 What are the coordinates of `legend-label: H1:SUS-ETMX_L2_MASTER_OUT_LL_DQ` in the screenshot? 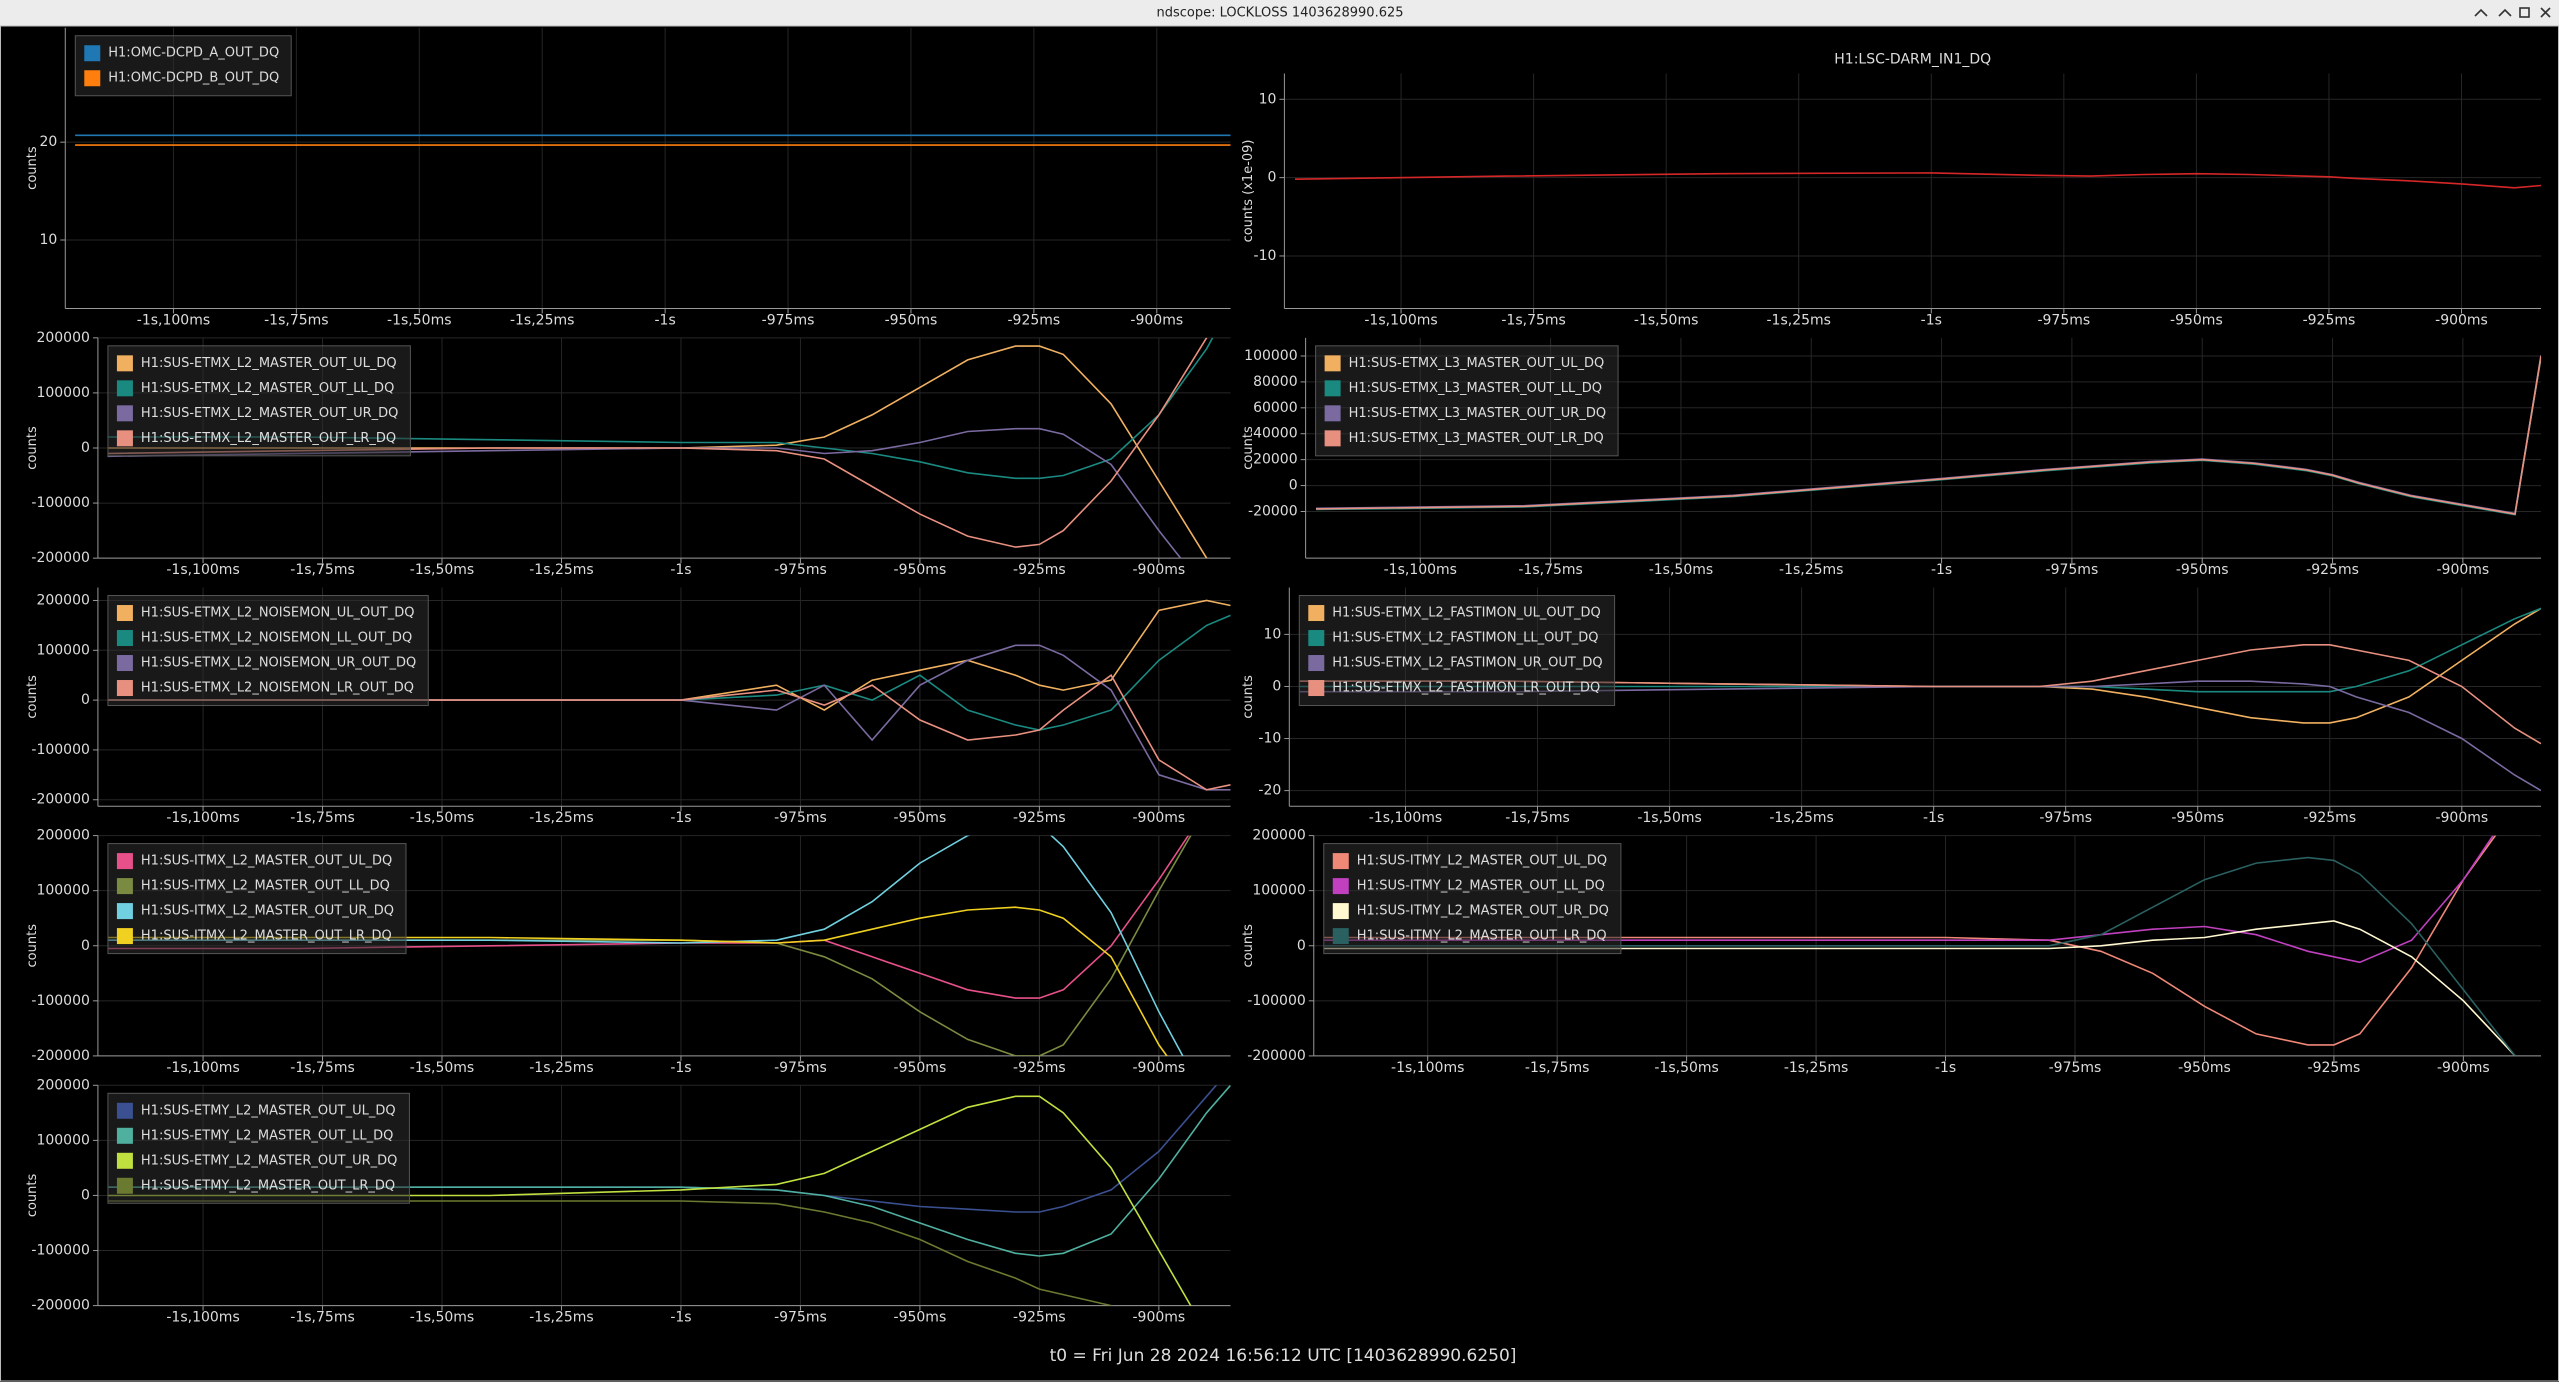 It's located at (267, 388).